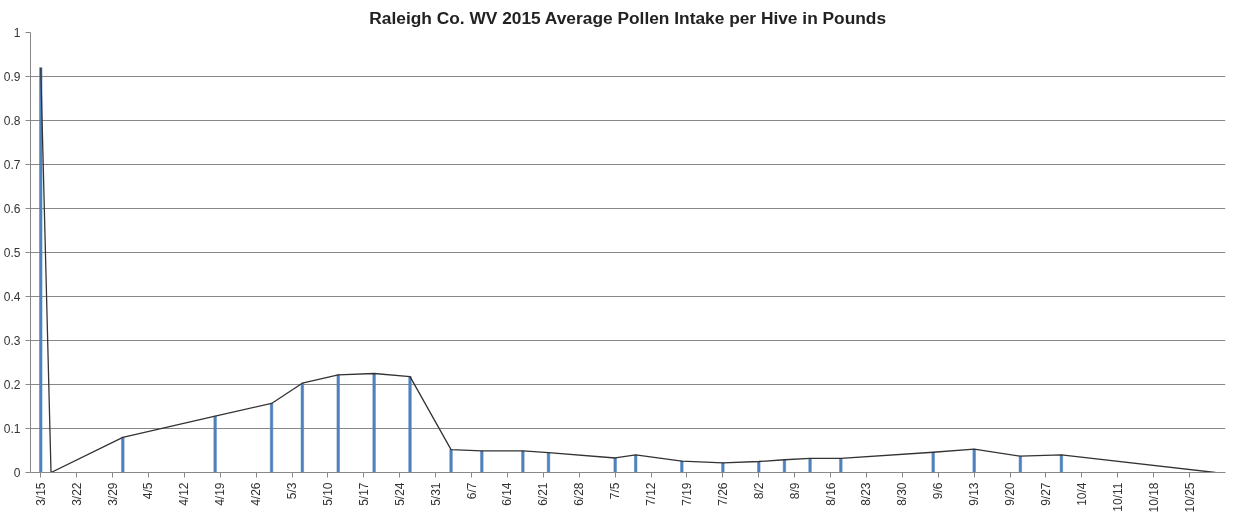  Describe the element at coordinates (12, 165) in the screenshot. I see `y-tick-label: 0.7` at that location.